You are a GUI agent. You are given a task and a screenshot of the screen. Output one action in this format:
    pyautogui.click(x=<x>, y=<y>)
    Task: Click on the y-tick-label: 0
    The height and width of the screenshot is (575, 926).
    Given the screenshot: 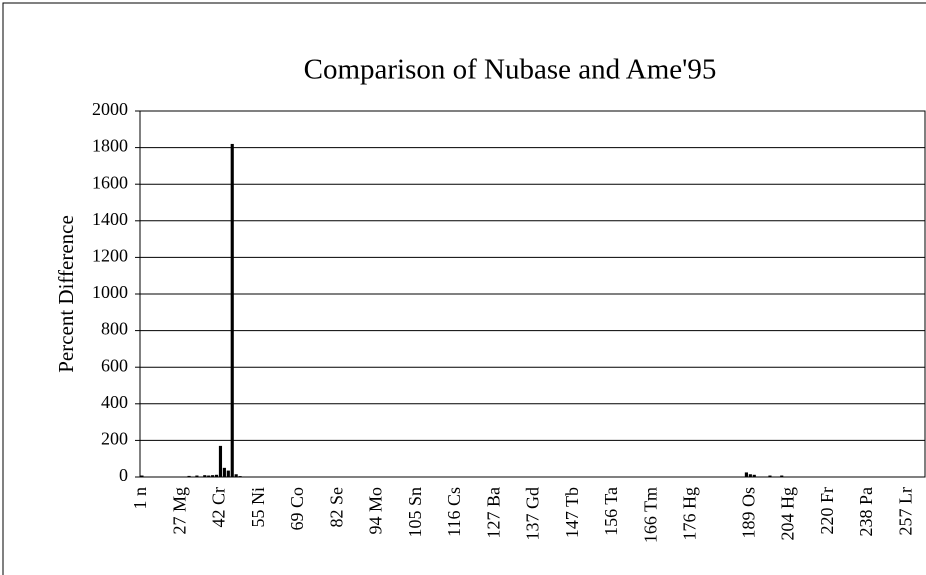 What is the action you would take?
    pyautogui.click(x=123, y=475)
    